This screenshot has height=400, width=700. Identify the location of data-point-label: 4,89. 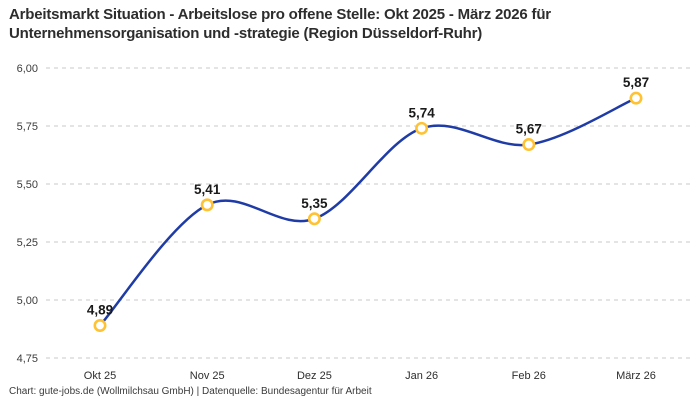
(100, 310).